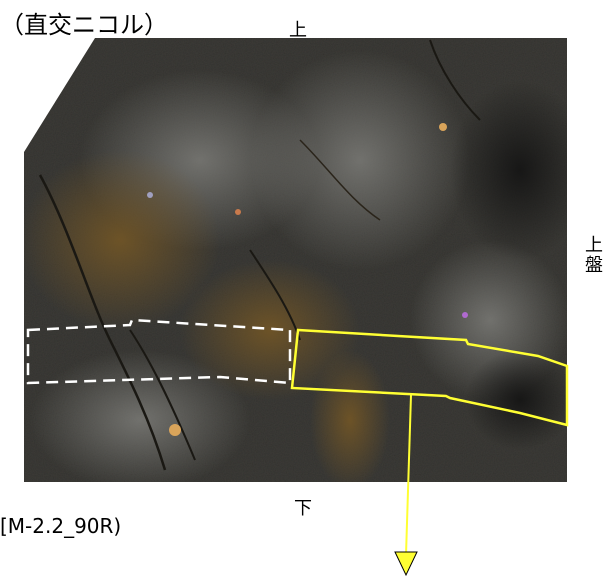 The image size is (607, 582). What do you see at coordinates (406, 564) in the screenshot?
I see `arrow-head-icon` at bounding box center [406, 564].